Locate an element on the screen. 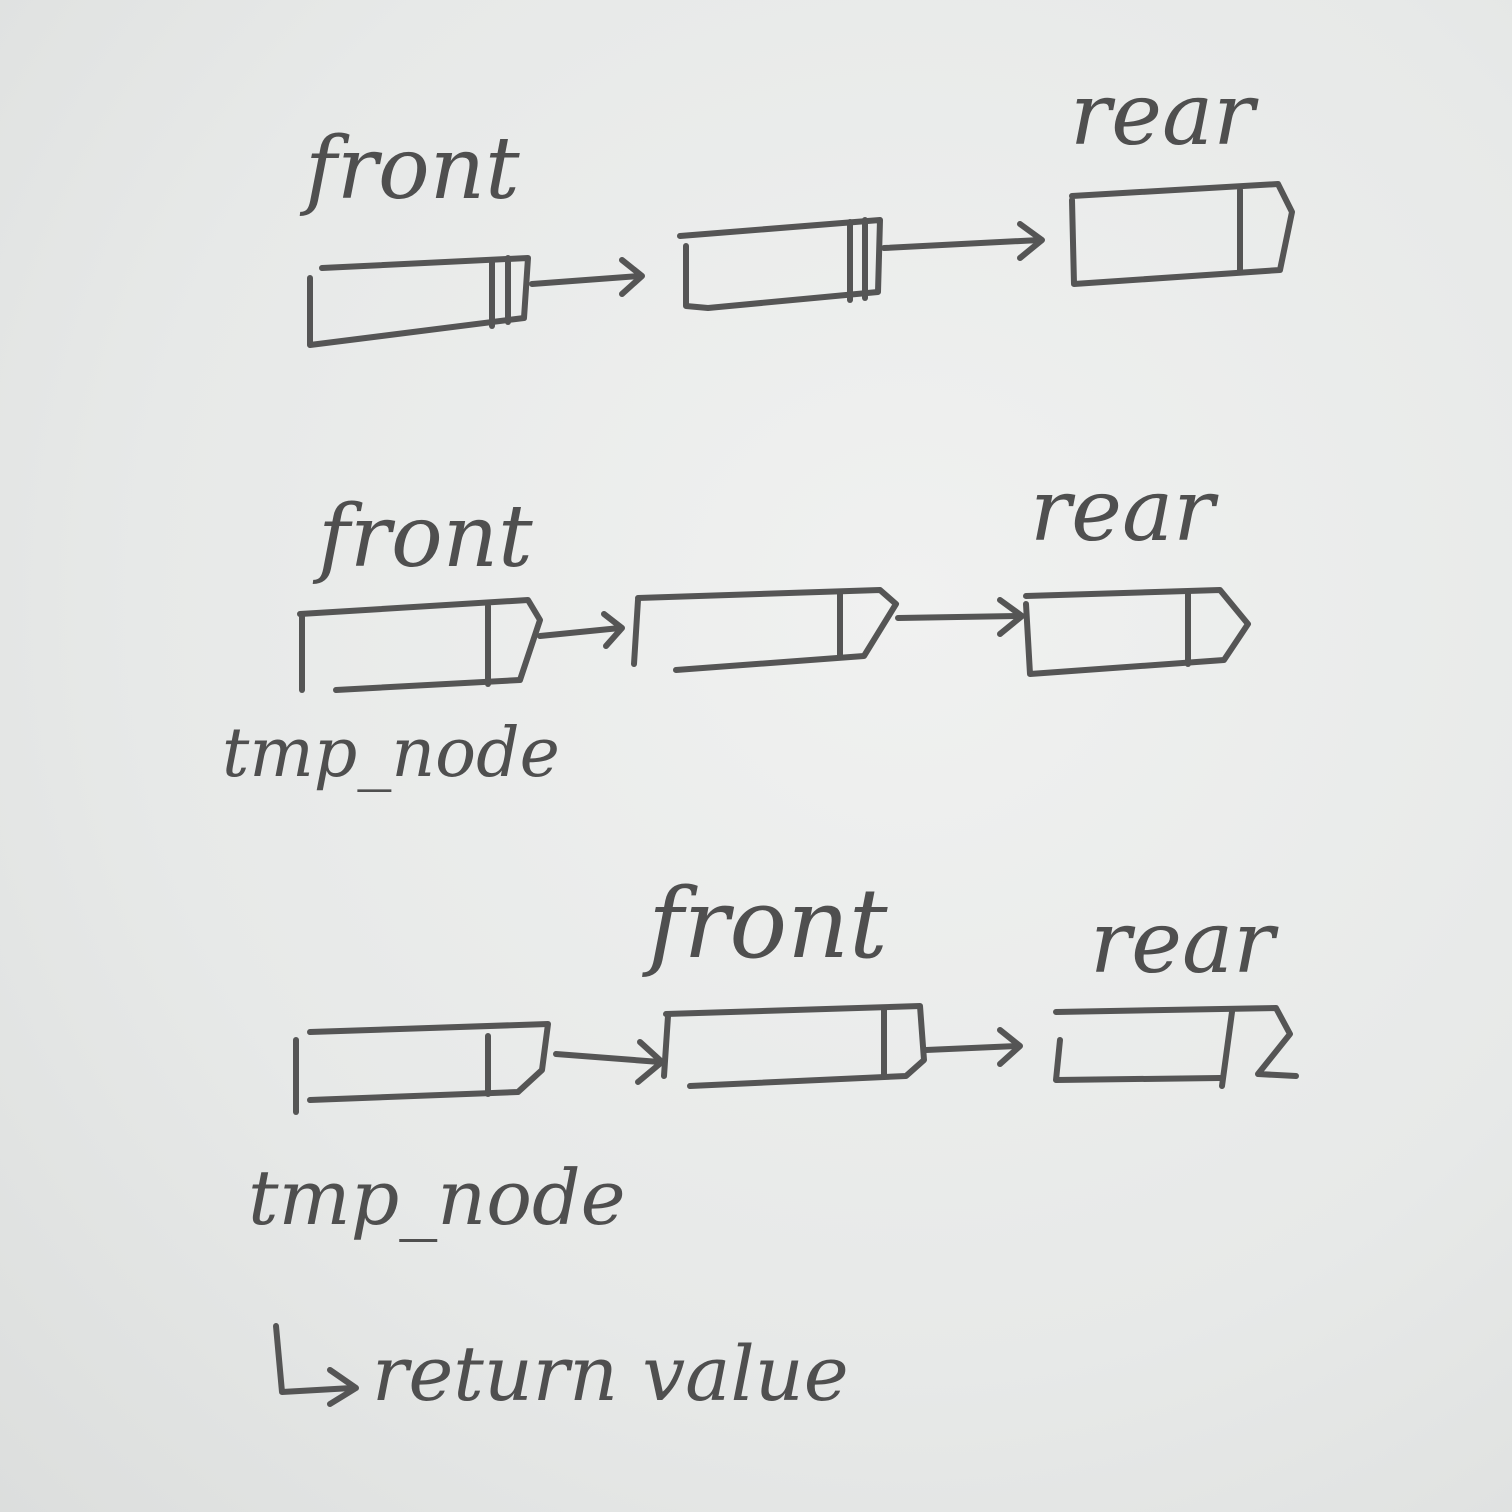  row-3-rear-label: rear is located at coordinates (1182, 943).